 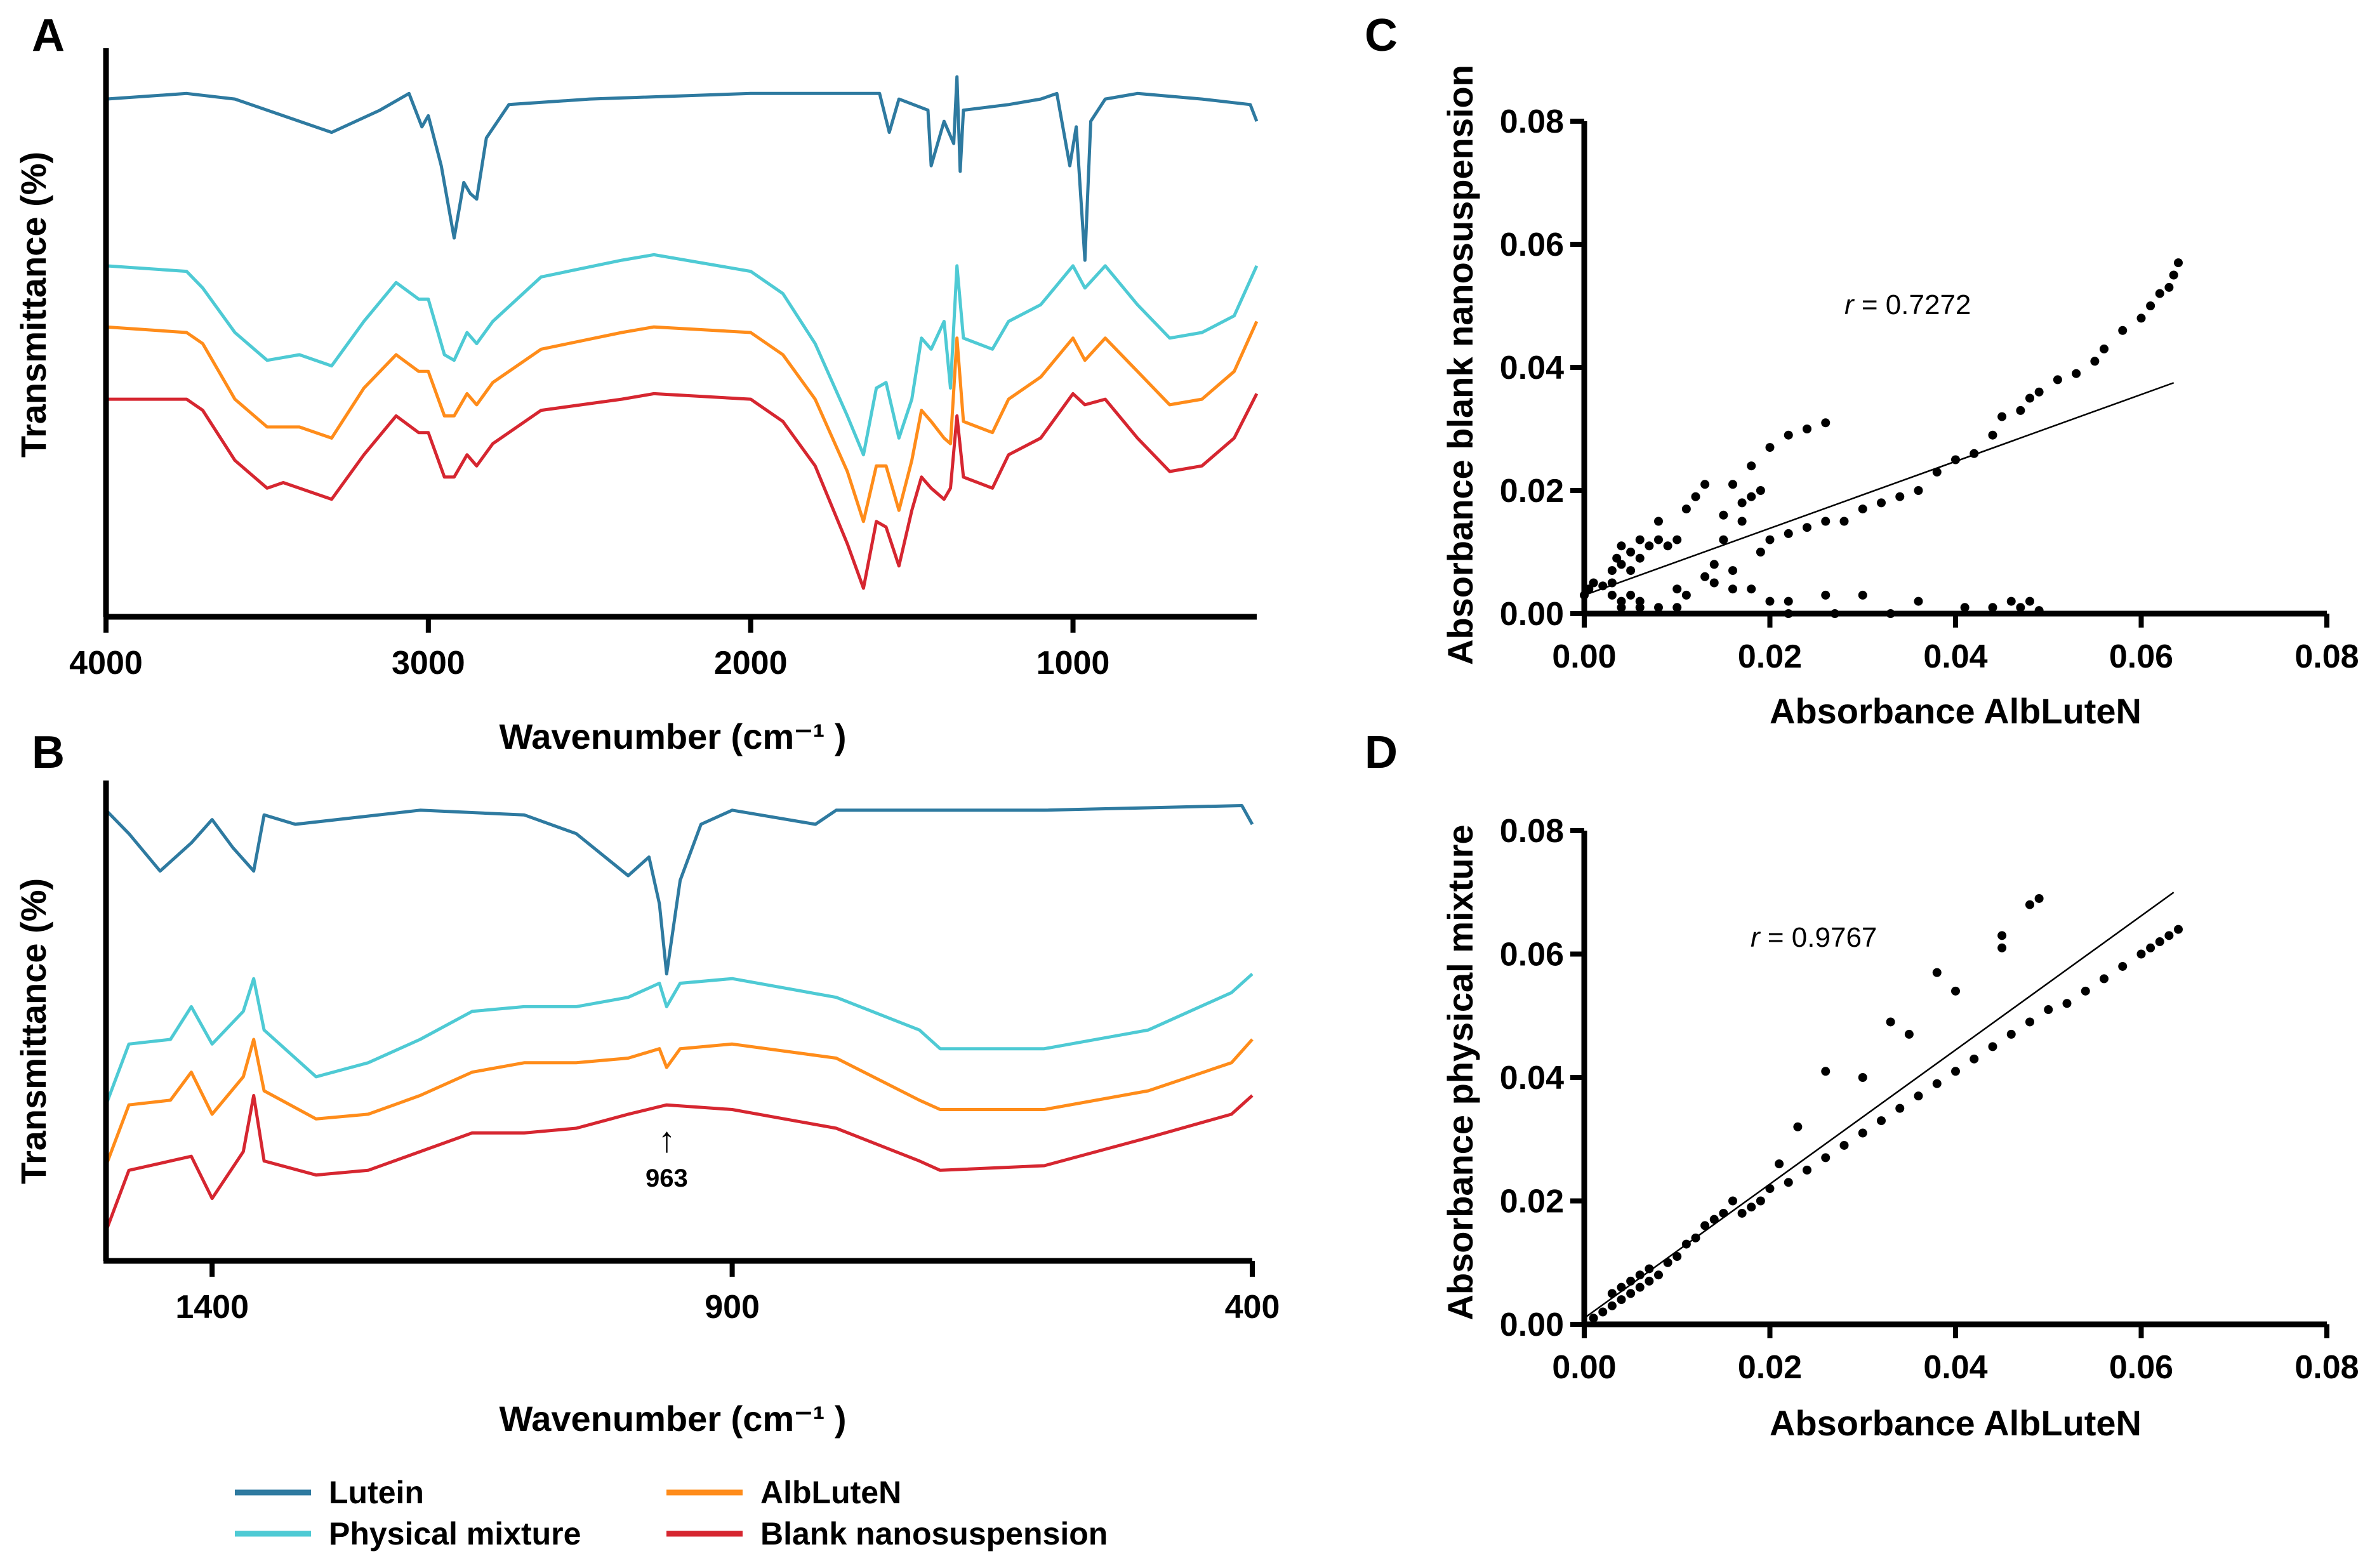 What do you see at coordinates (48, 752) in the screenshot?
I see `panel-label-b: B` at bounding box center [48, 752].